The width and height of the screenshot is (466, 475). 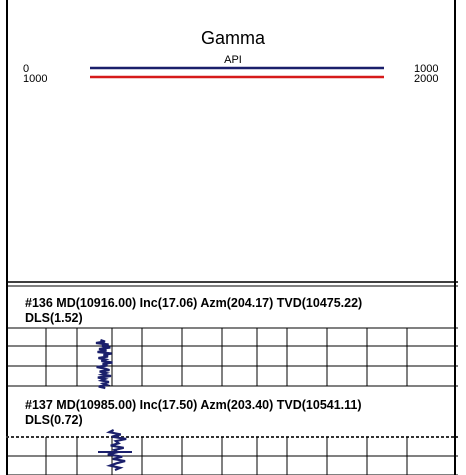 What do you see at coordinates (232, 357) in the screenshot?
I see `grid-panel-upper` at bounding box center [232, 357].